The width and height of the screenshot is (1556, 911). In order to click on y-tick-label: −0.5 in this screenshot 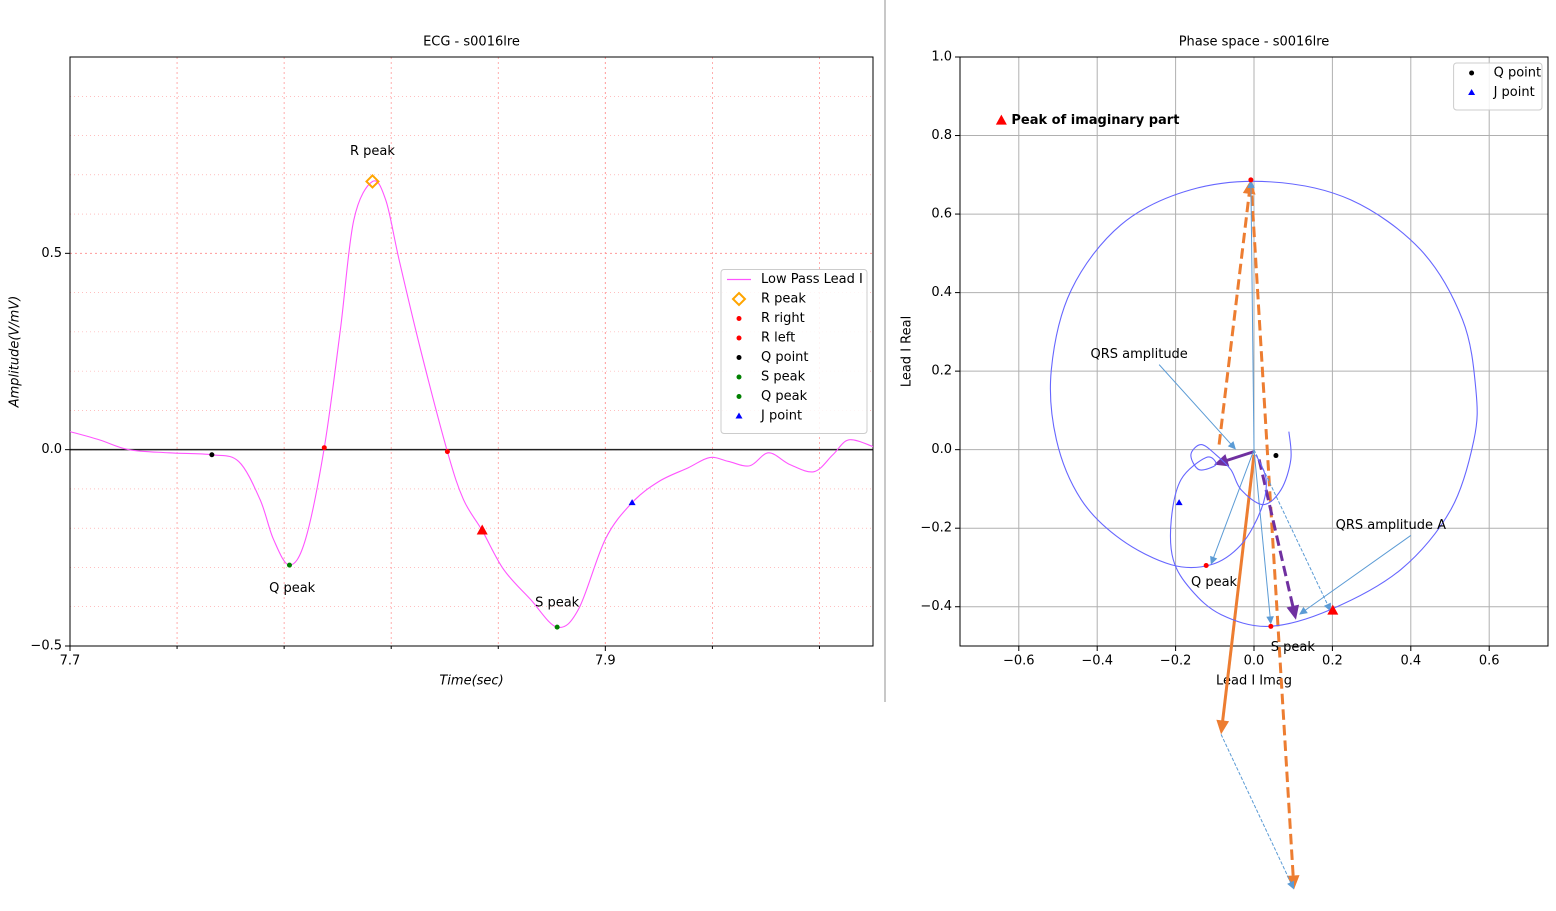, I will do `click(46, 646)`.